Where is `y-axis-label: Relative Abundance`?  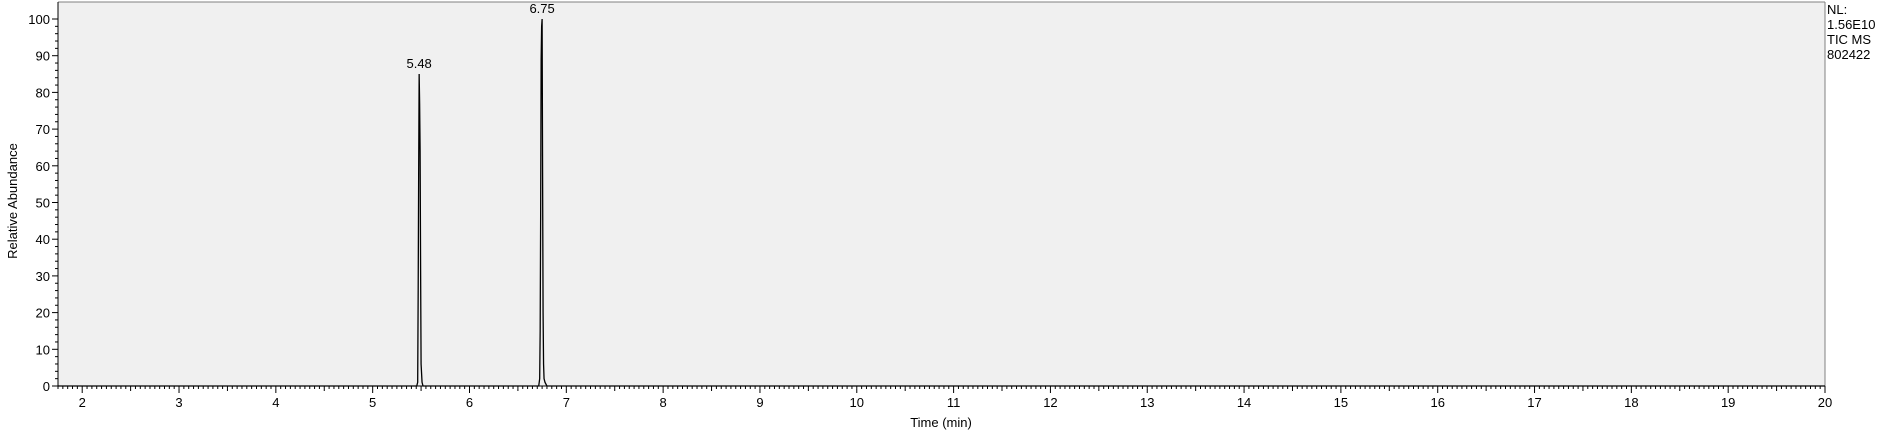
y-axis-label: Relative Abundance is located at coordinates (12, 201).